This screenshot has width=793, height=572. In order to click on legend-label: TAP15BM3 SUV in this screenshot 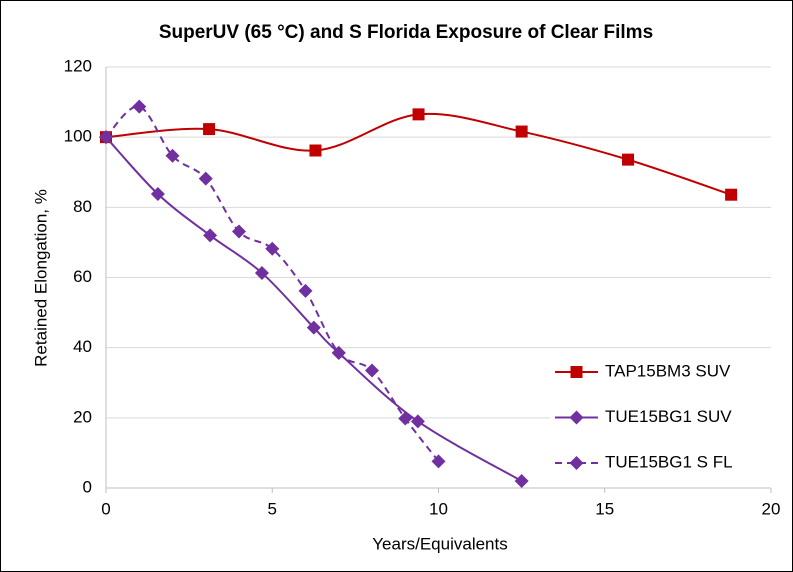, I will do `click(668, 370)`.